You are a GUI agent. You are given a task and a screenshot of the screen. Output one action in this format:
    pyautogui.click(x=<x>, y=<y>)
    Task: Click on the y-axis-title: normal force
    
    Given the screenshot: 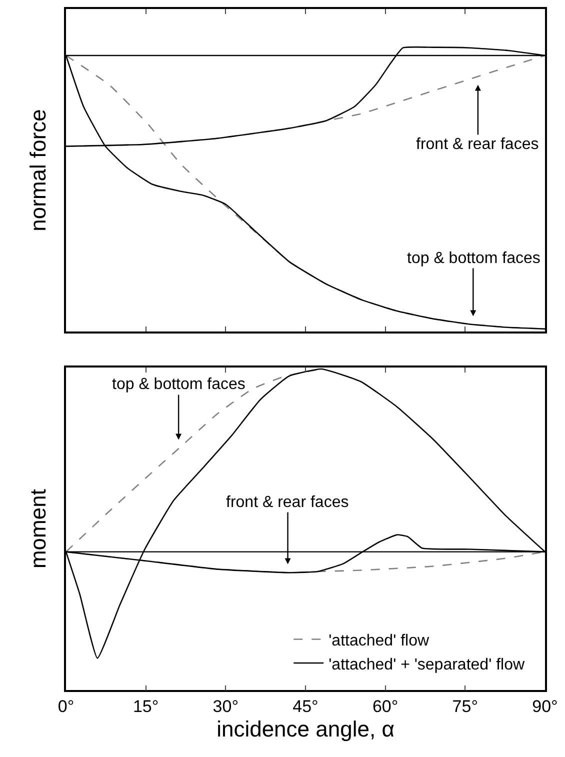 What is the action you would take?
    pyautogui.click(x=38, y=170)
    